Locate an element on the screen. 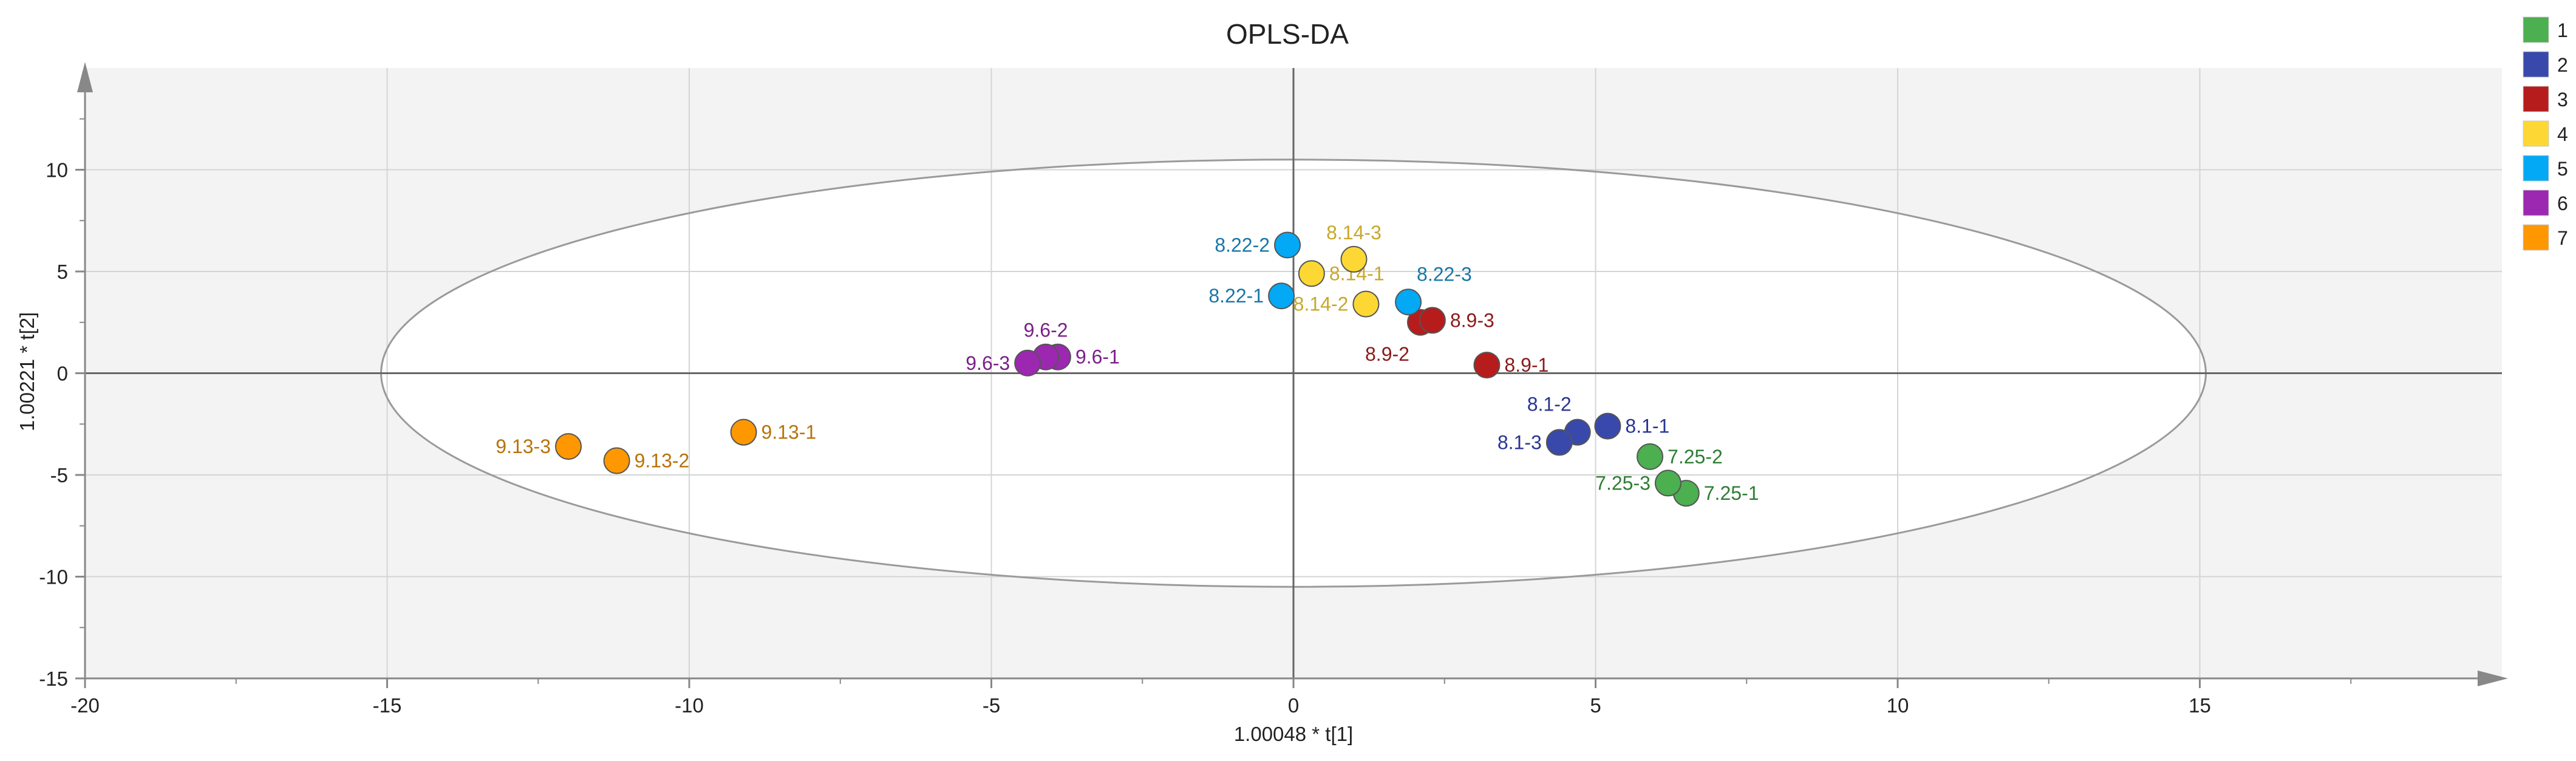  x-tick-label: -15 is located at coordinates (387, 705).